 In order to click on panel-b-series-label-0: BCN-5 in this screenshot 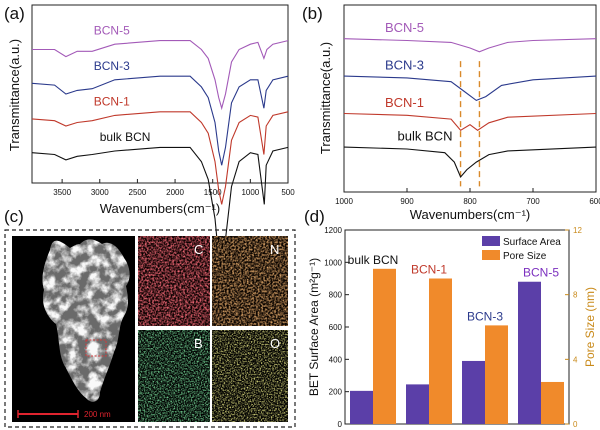, I will do `click(404, 27)`.